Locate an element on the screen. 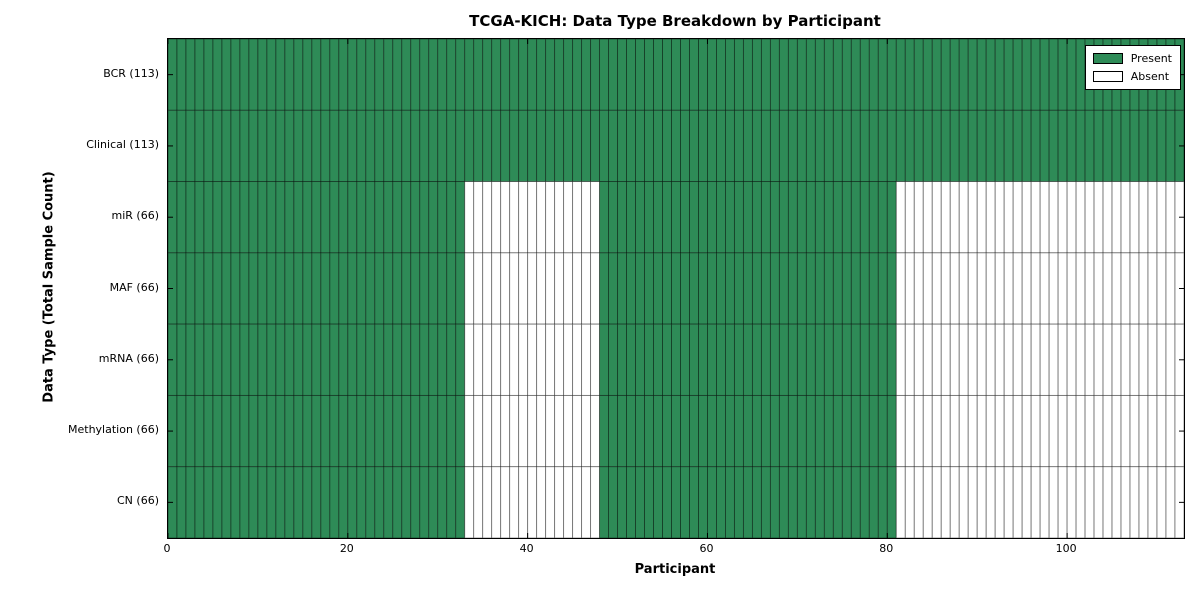 The width and height of the screenshot is (1200, 600). y-tick-label-Clinical: Clinical (113) is located at coordinates (122, 144).